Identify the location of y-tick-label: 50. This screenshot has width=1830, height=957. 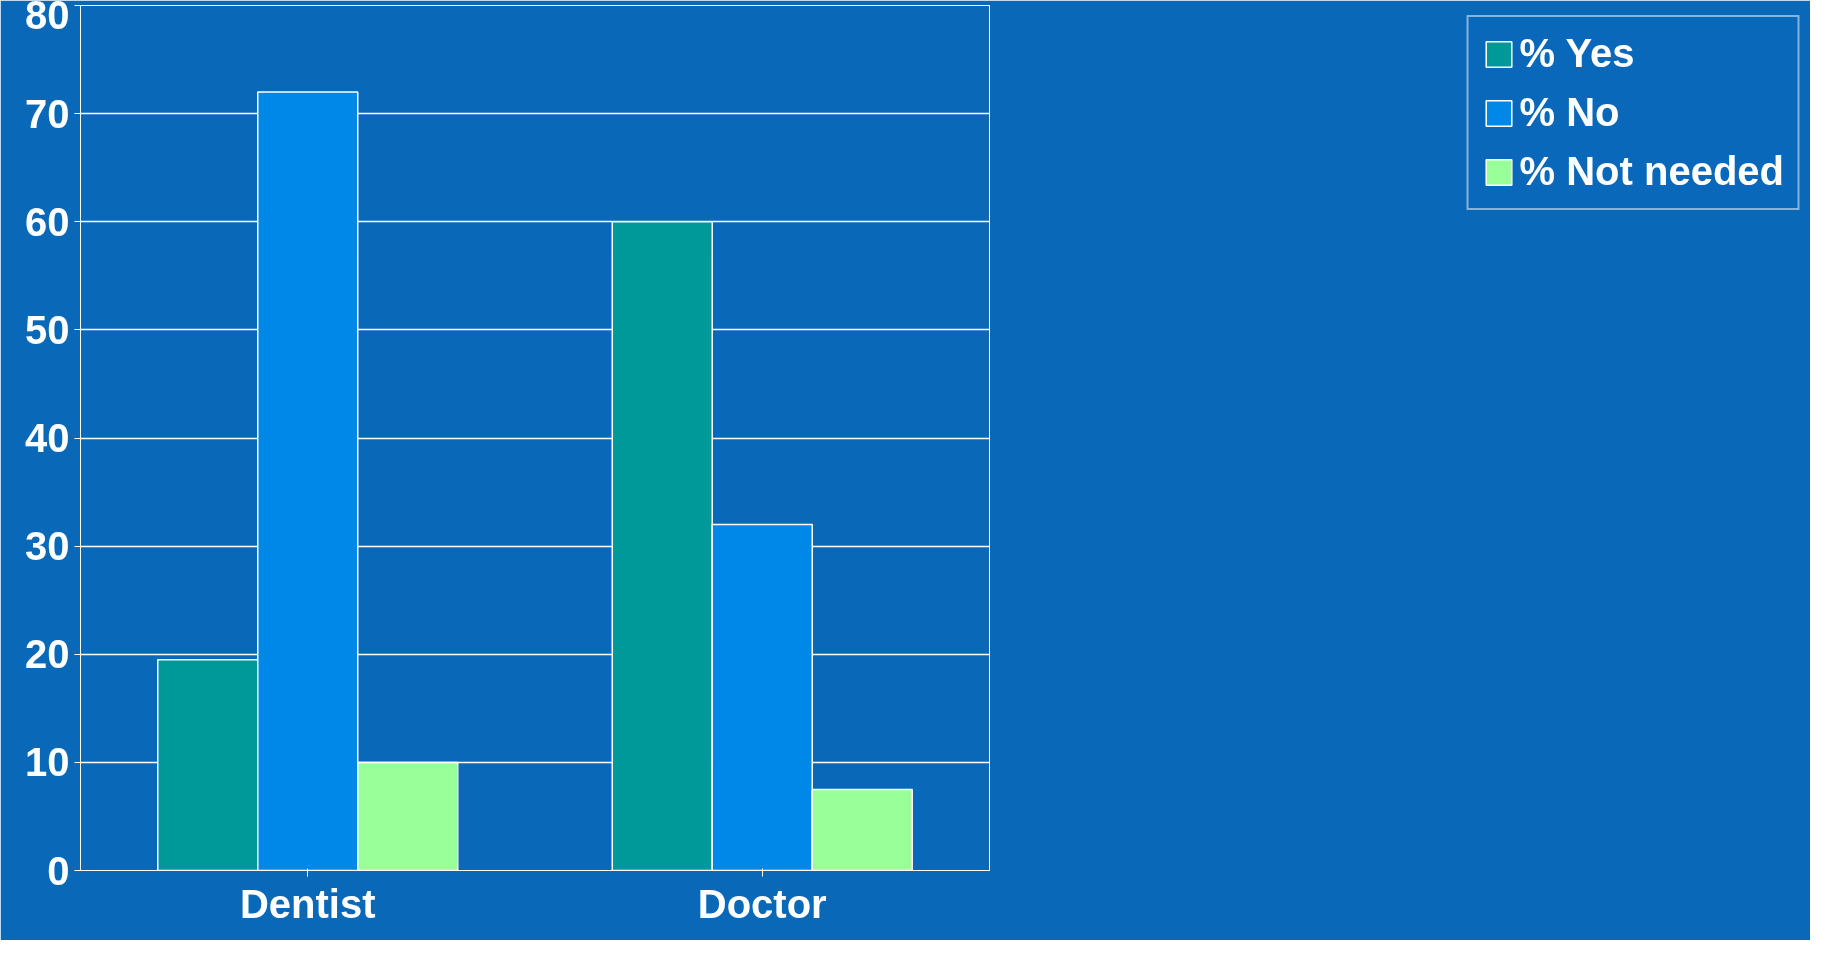
(47, 329).